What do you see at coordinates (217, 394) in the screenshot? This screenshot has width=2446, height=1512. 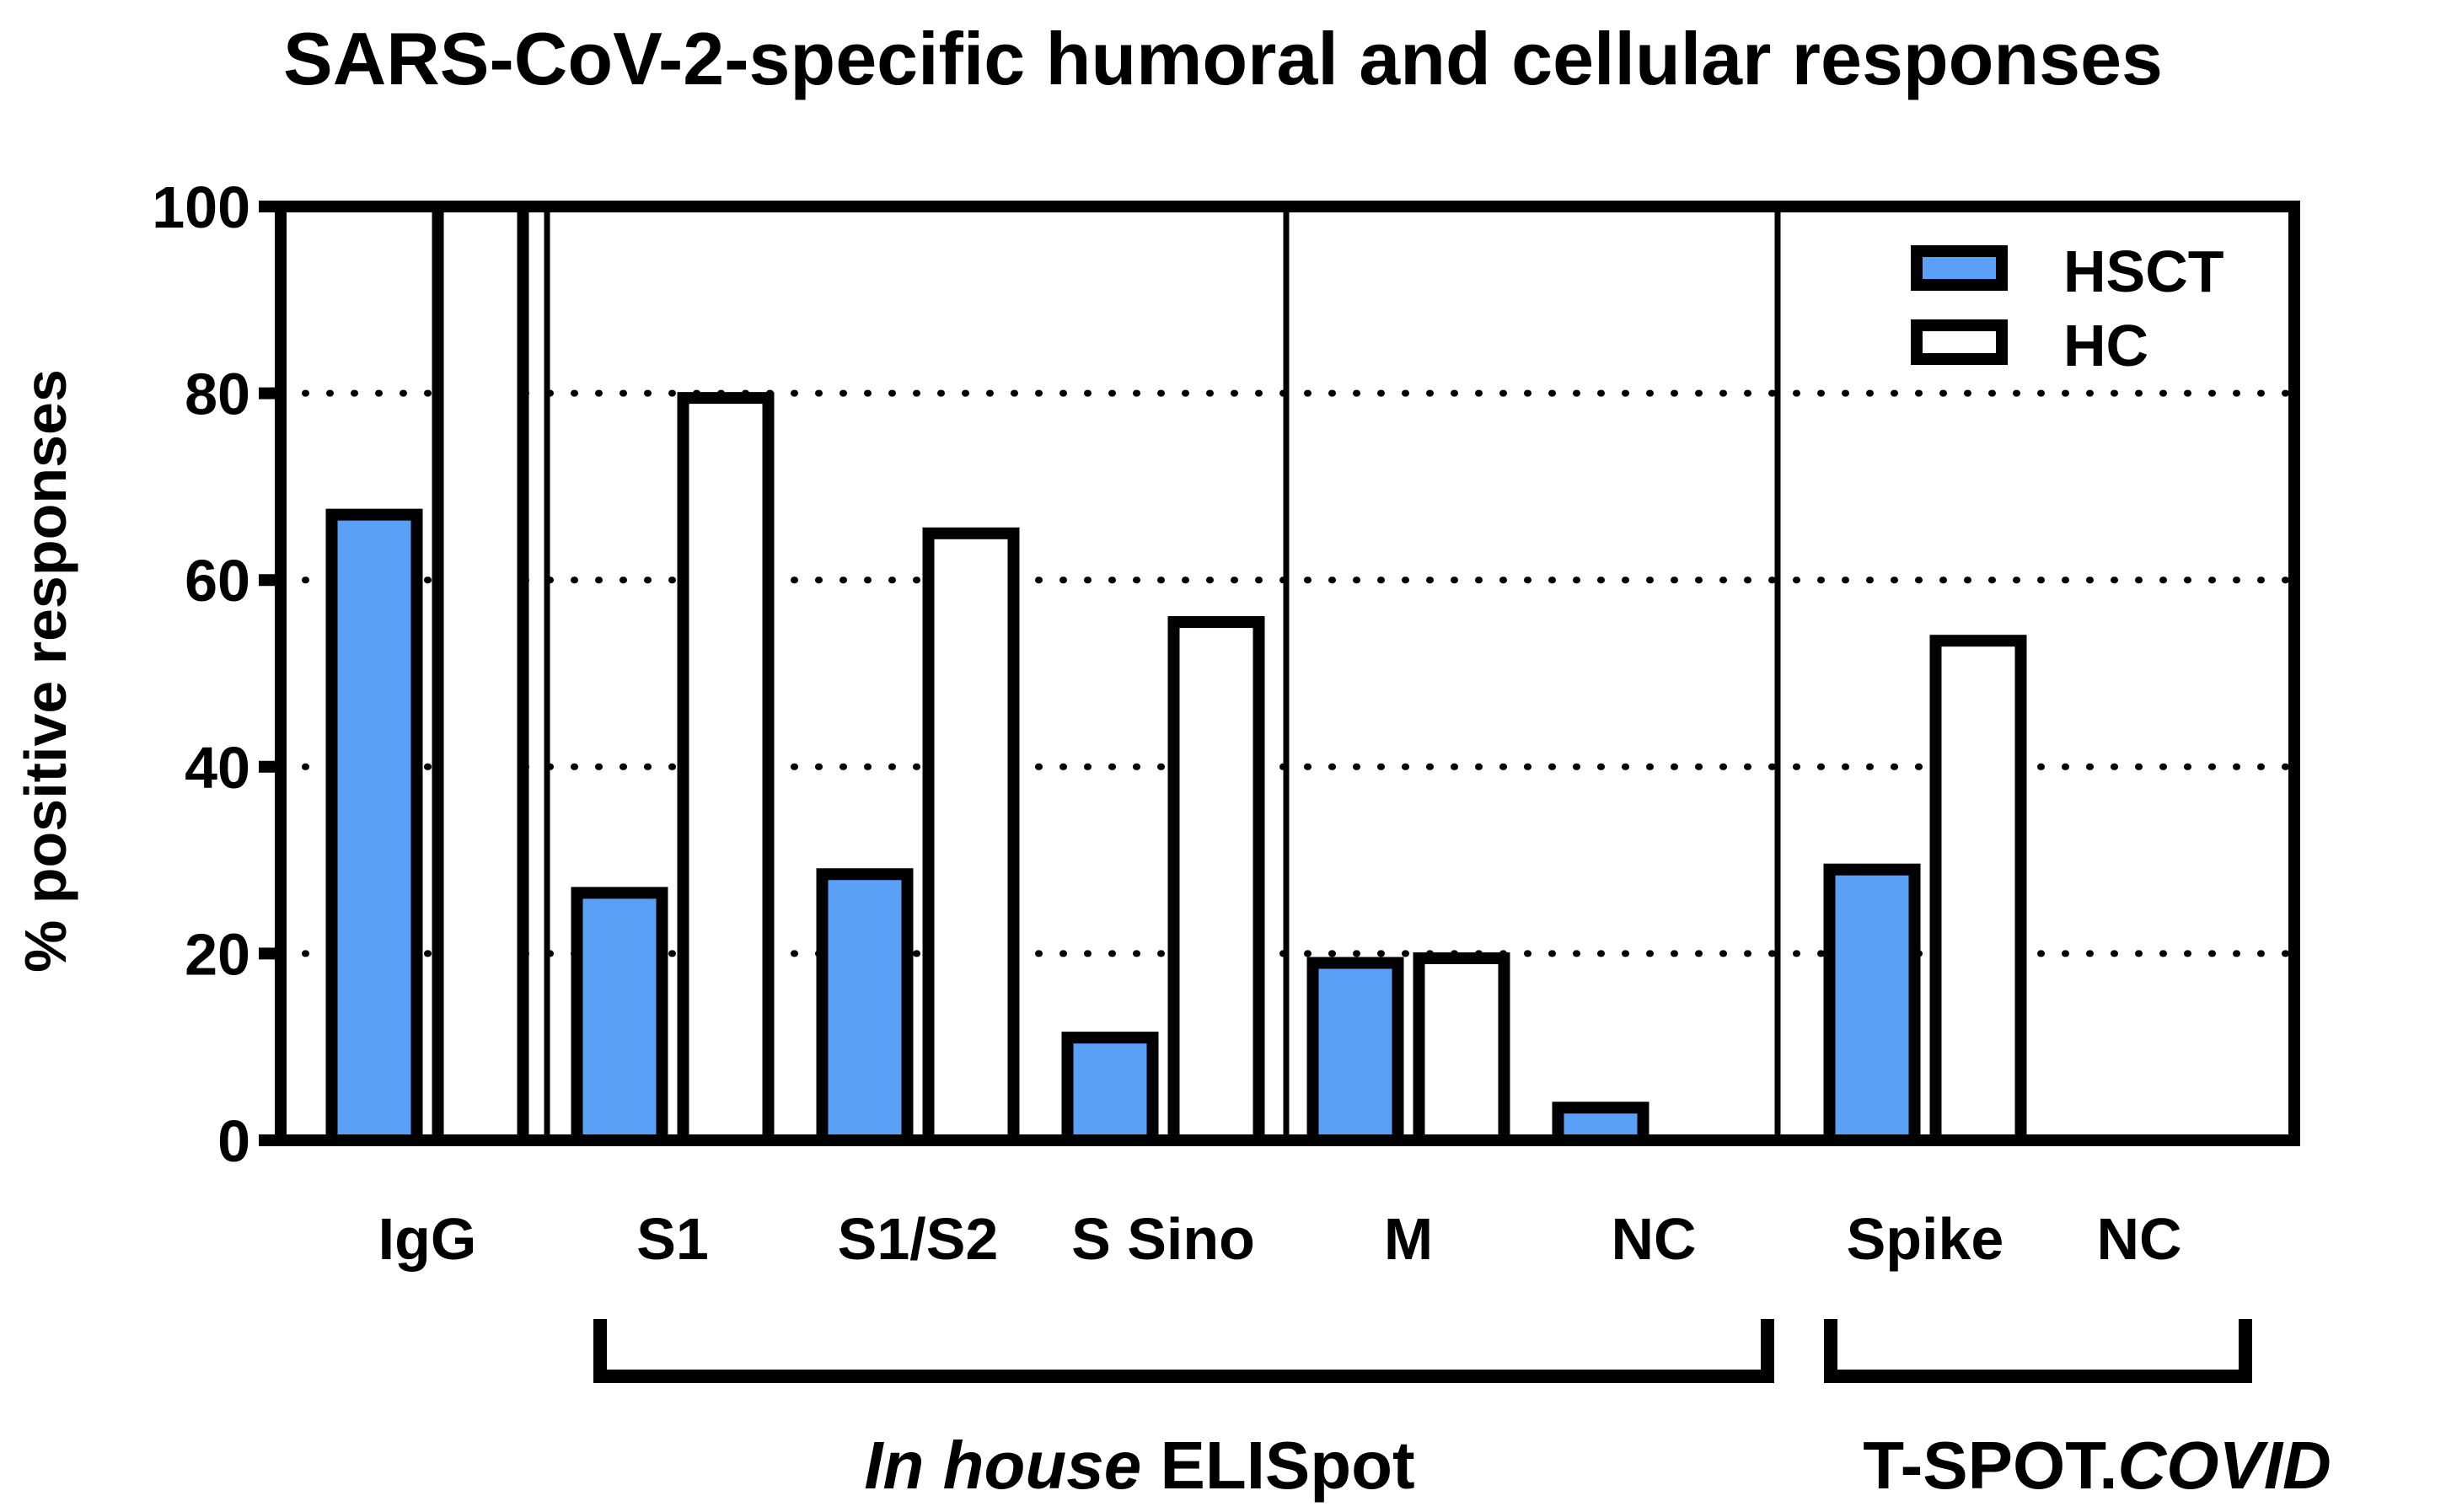 I see `y-tick-label-80: 80` at bounding box center [217, 394].